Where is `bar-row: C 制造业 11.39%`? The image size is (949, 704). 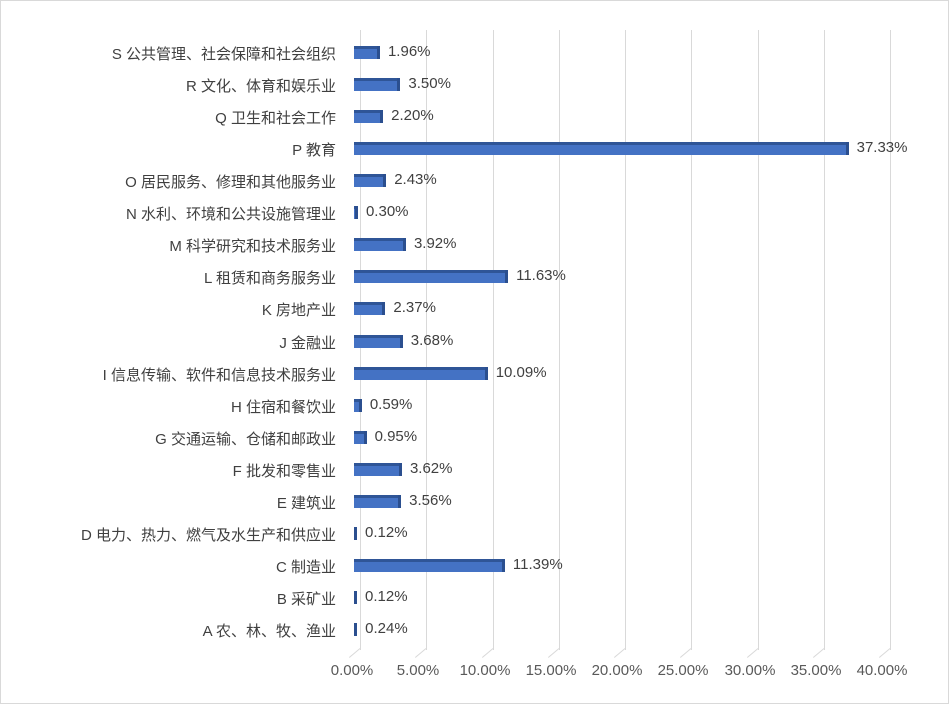 bar-row: C 制造业 11.39% is located at coordinates (474, 566).